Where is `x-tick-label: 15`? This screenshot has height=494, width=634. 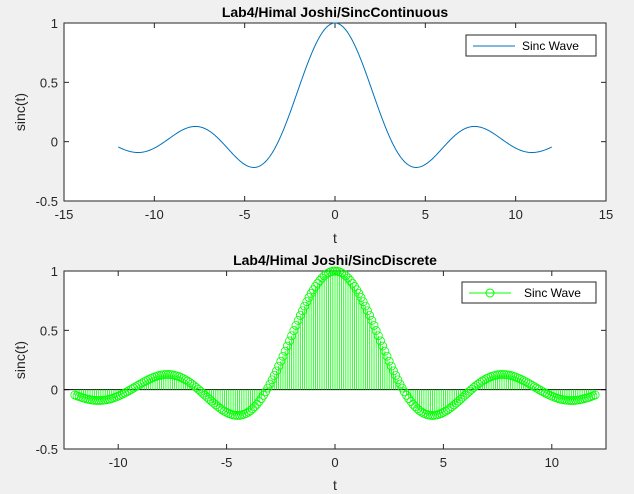
x-tick-label: 15 is located at coordinates (606, 214).